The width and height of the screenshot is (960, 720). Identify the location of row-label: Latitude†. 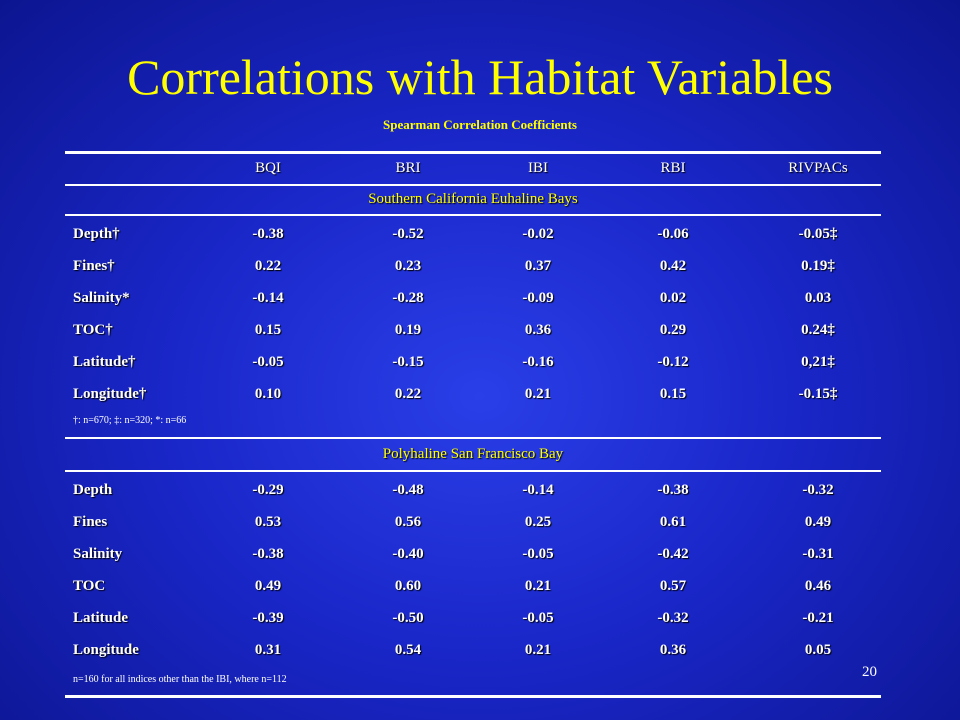
(104, 362).